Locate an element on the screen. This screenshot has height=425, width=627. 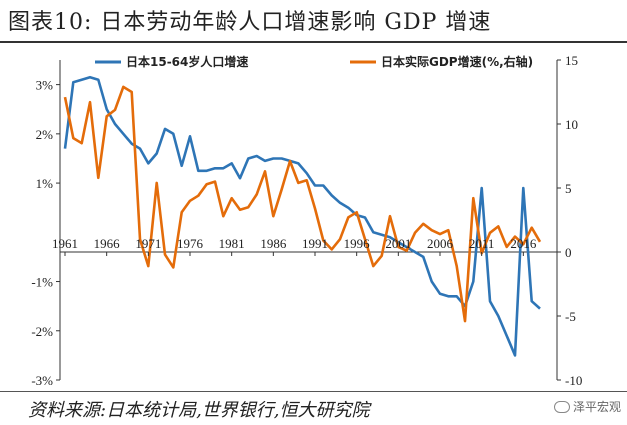
y-right-tick-label: -5 is located at coordinates (570, 316).